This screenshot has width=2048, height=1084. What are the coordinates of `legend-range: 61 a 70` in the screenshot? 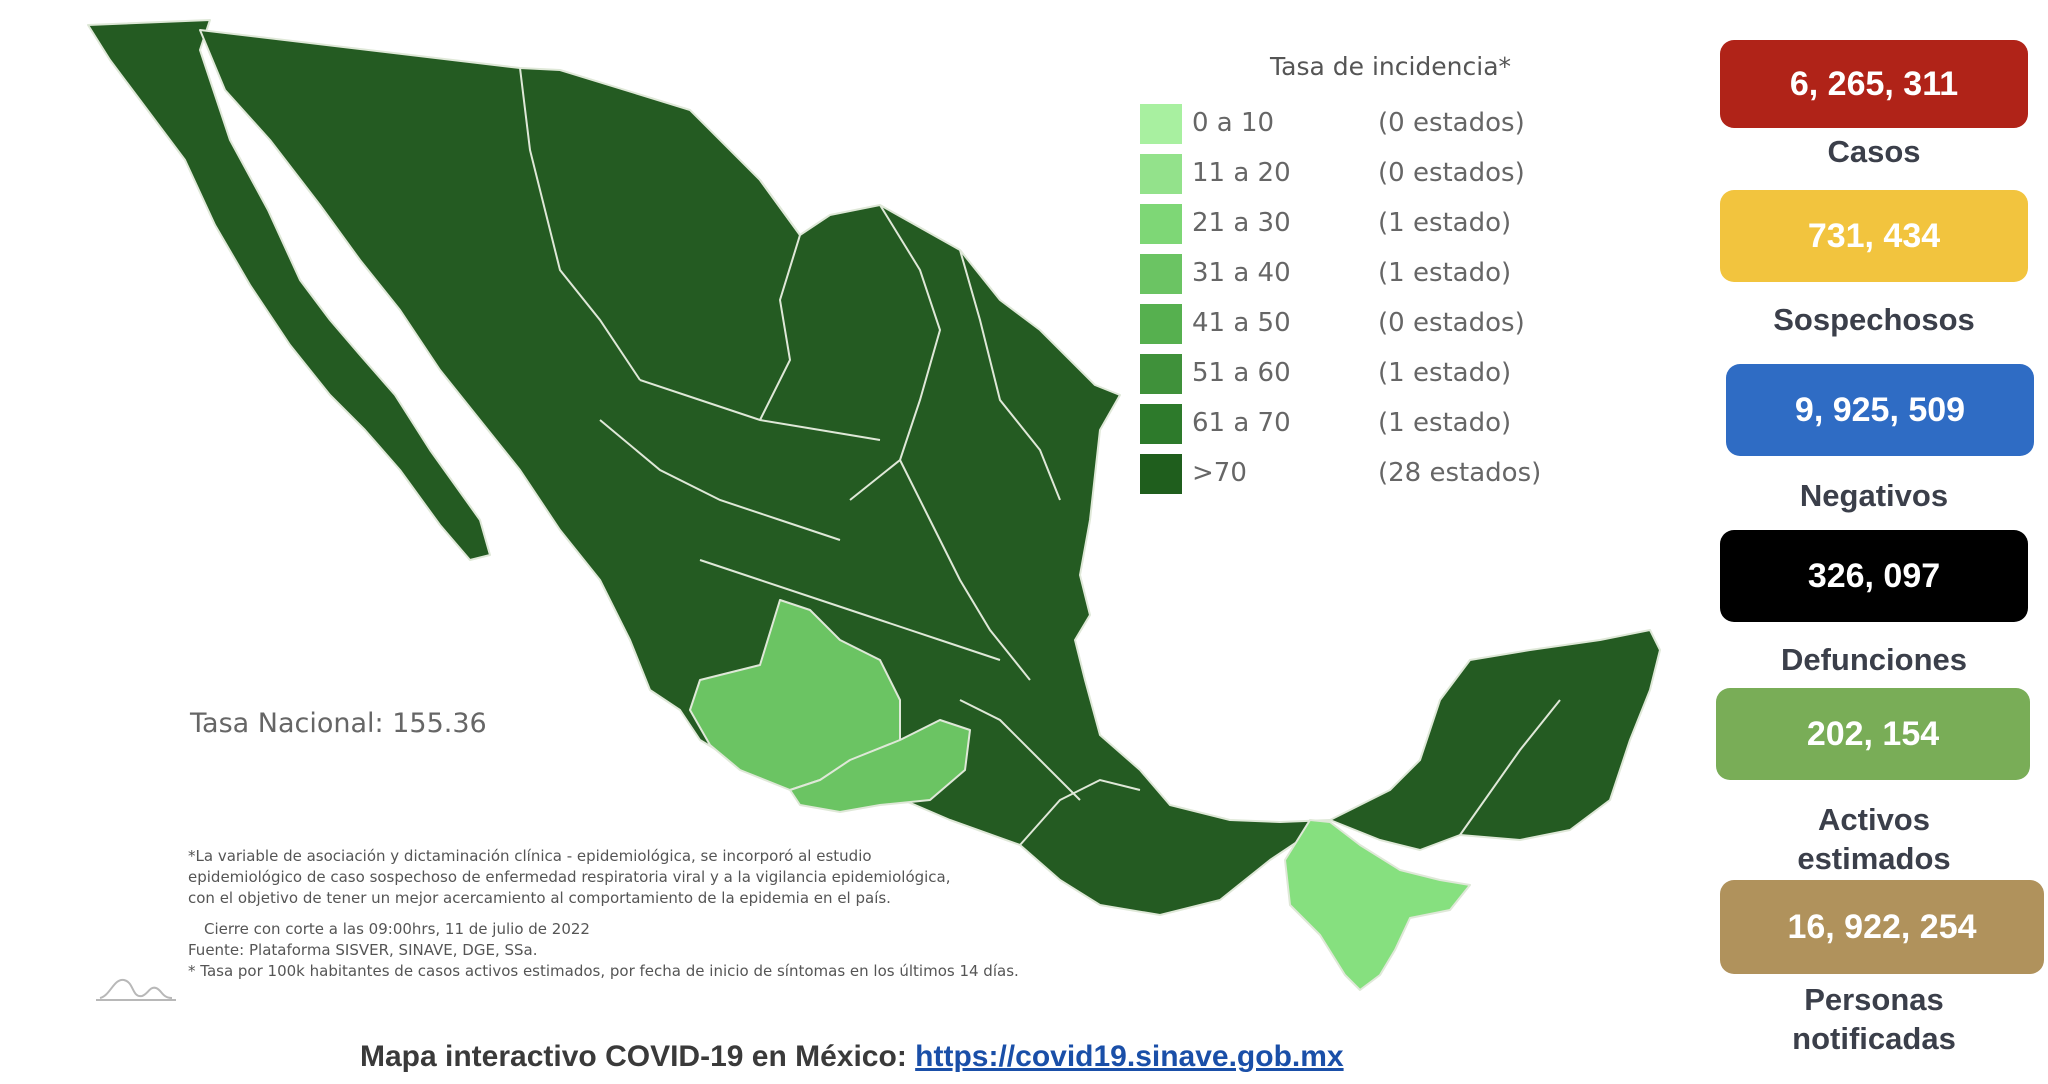 It's located at (1241, 423).